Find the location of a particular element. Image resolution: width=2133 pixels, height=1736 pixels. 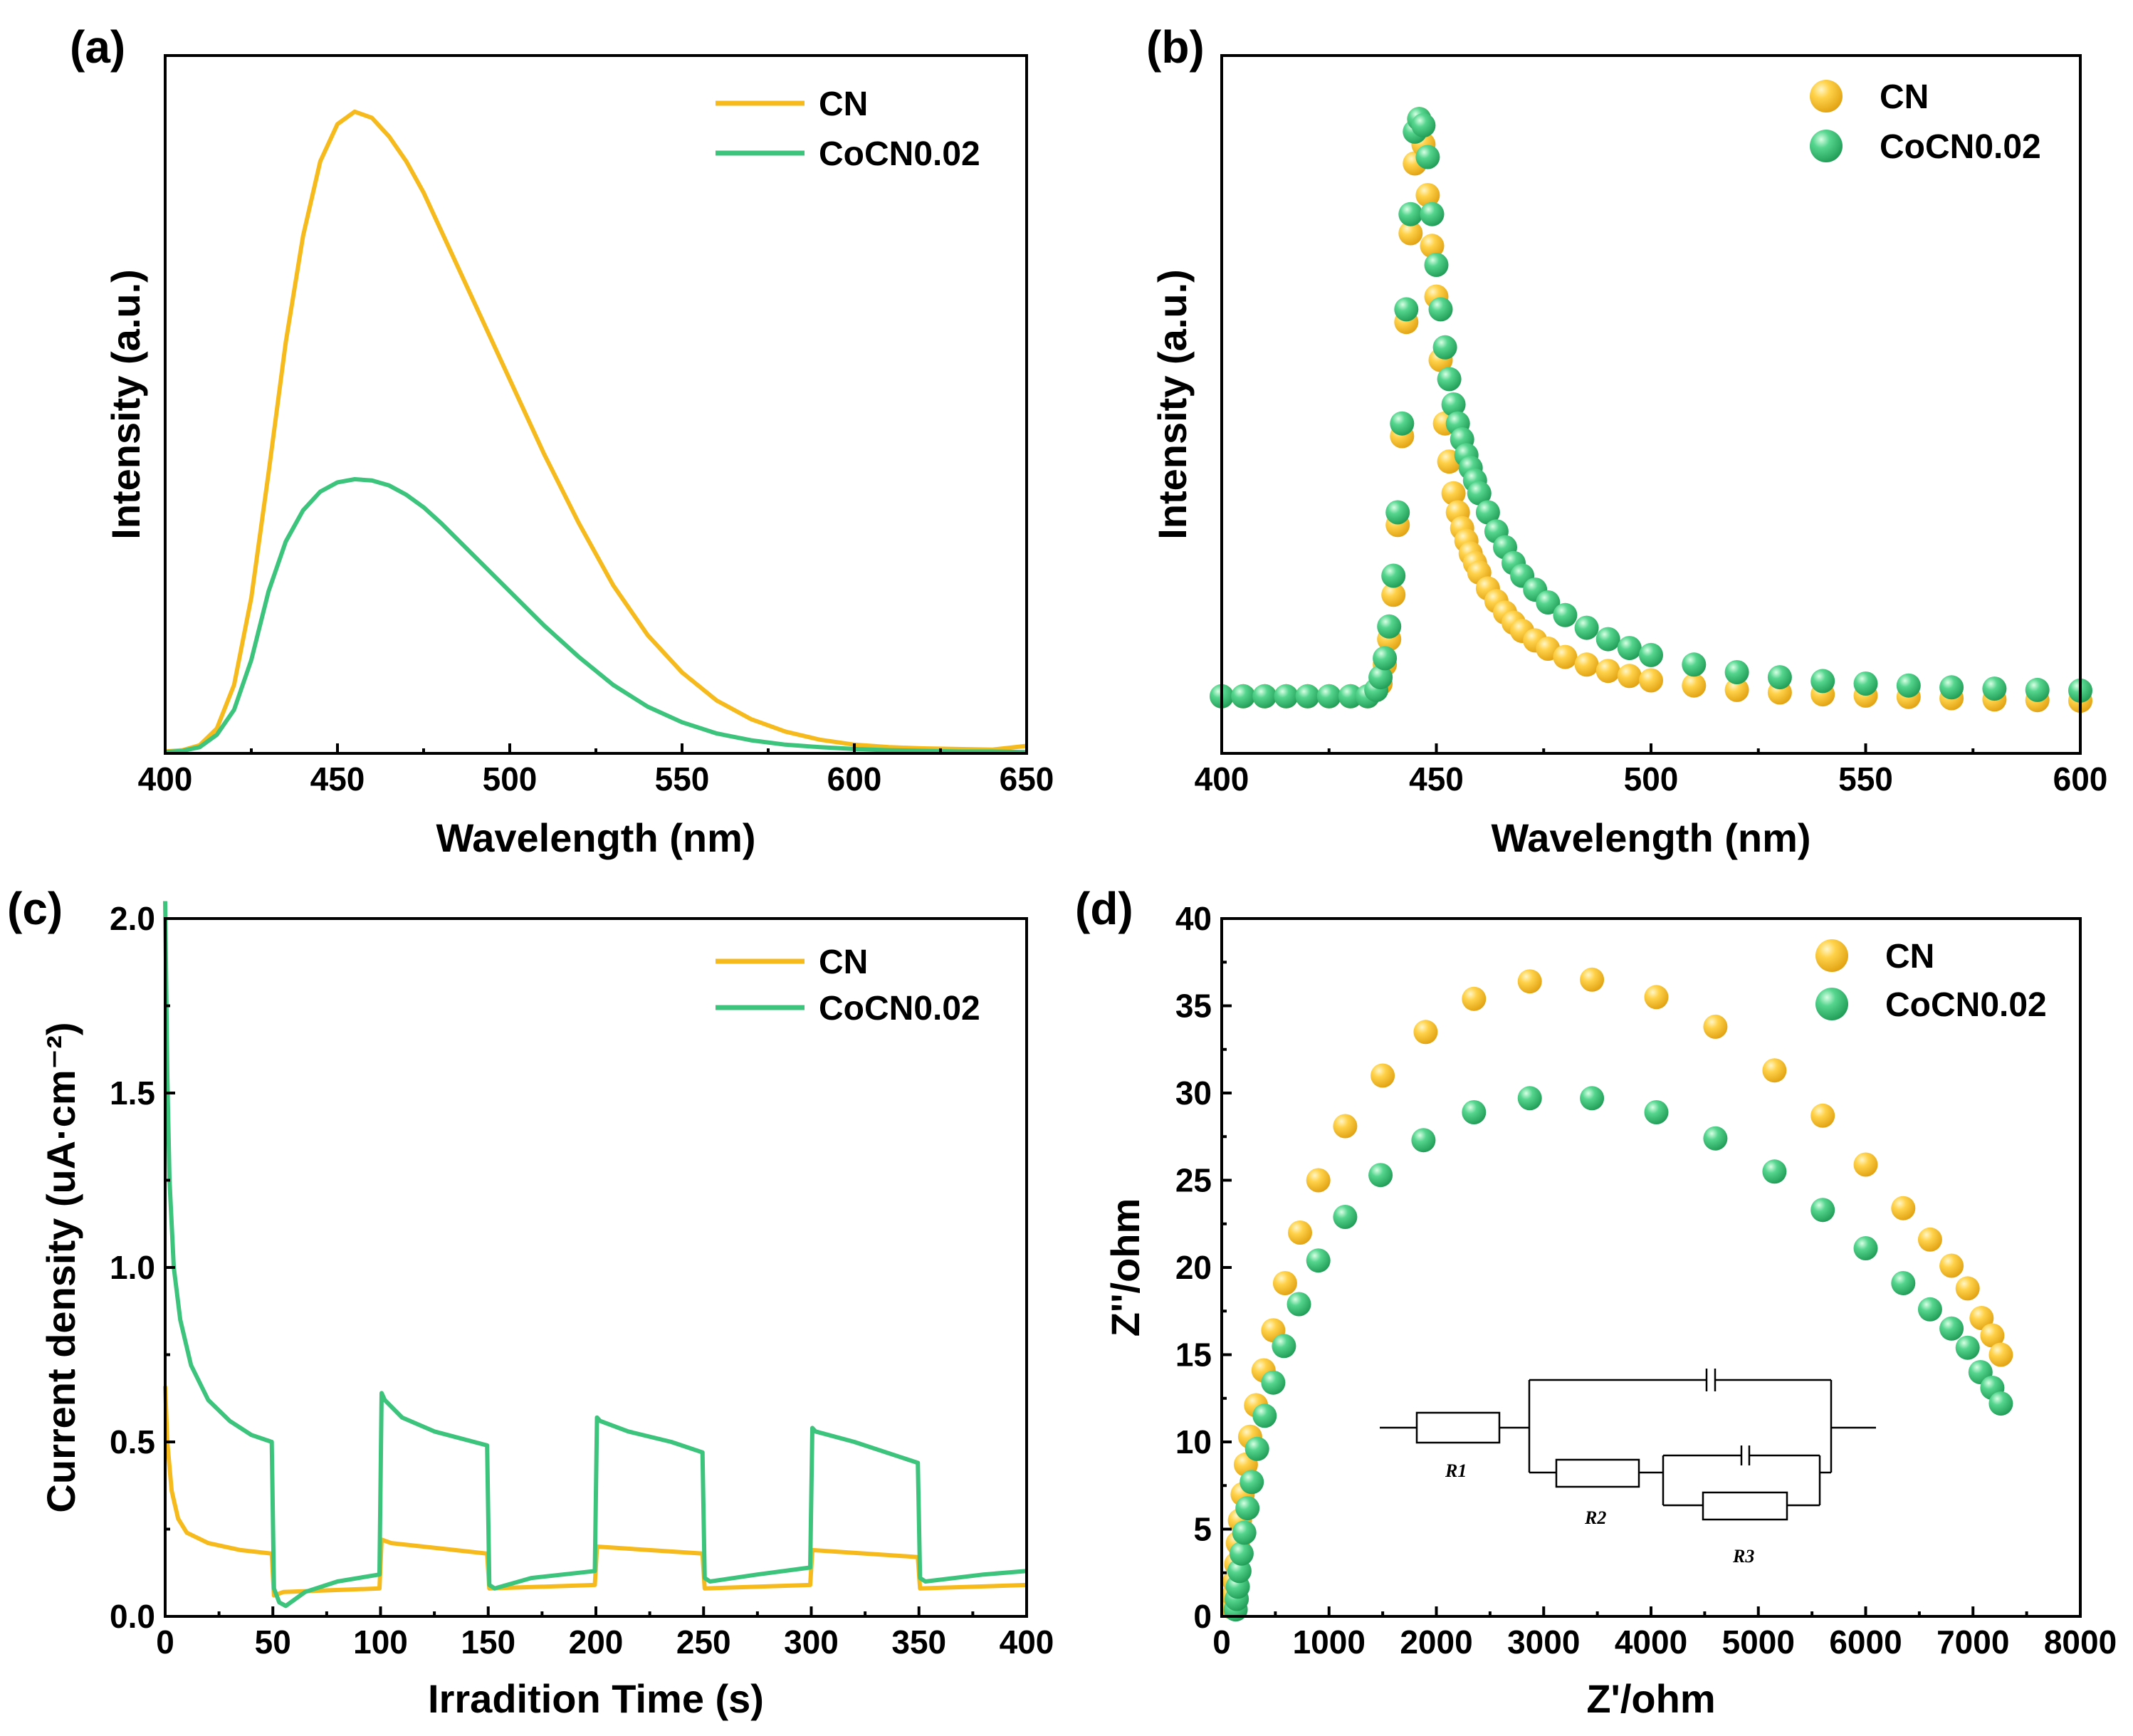

x-tick-label: 3000 is located at coordinates (1543, 1642).